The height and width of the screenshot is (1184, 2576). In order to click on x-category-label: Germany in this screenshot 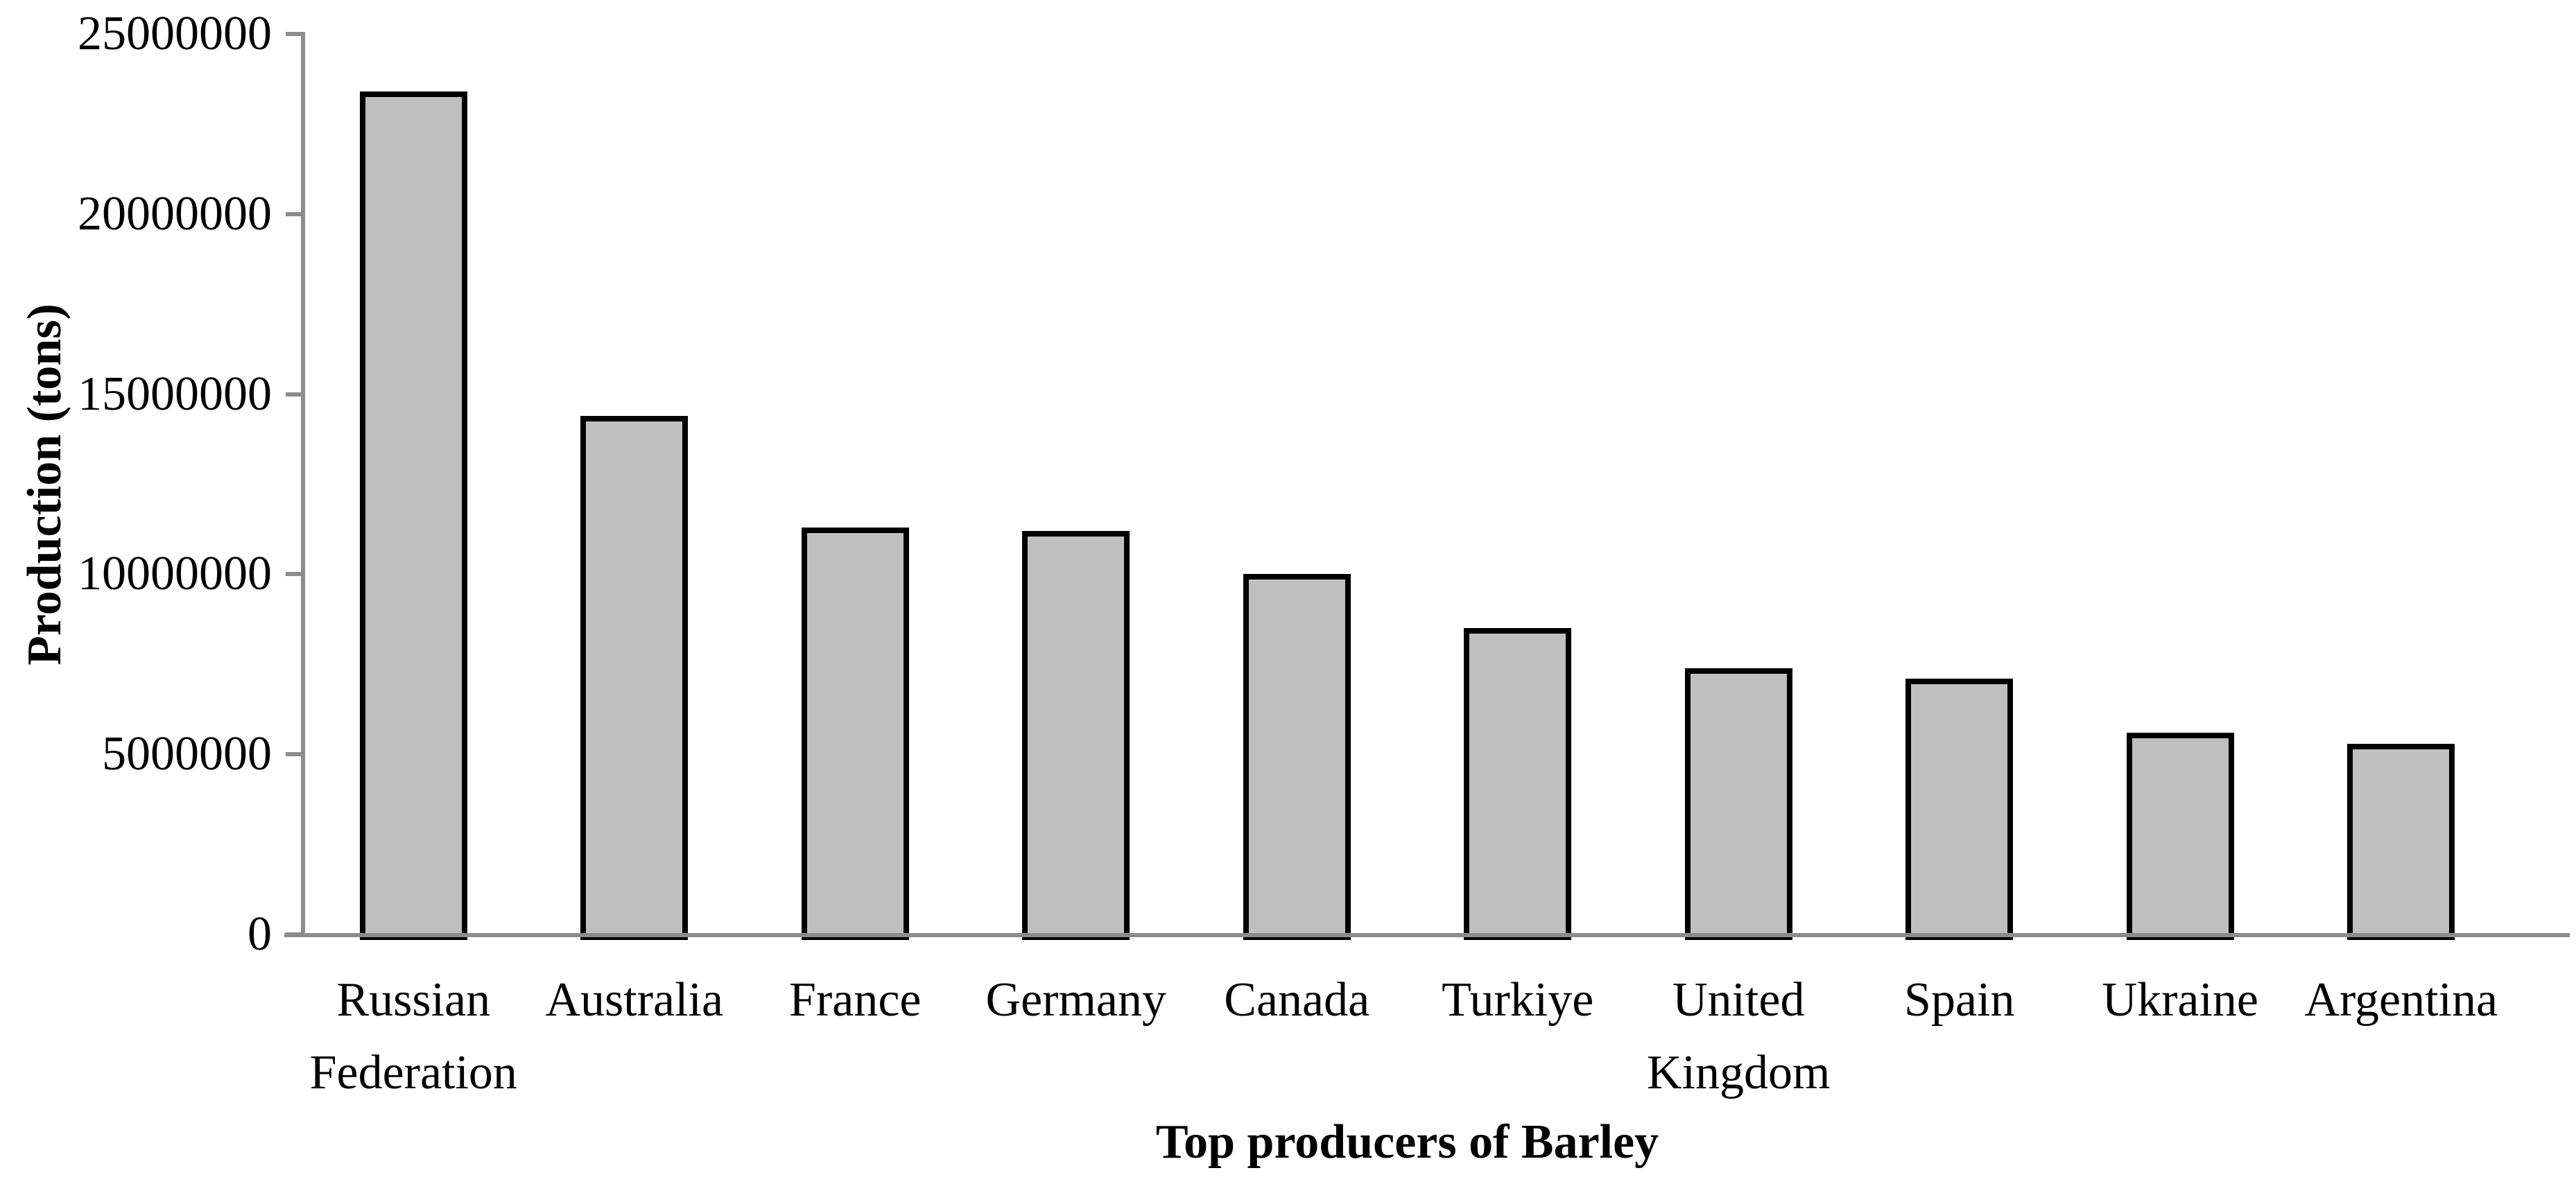, I will do `click(1075, 1000)`.